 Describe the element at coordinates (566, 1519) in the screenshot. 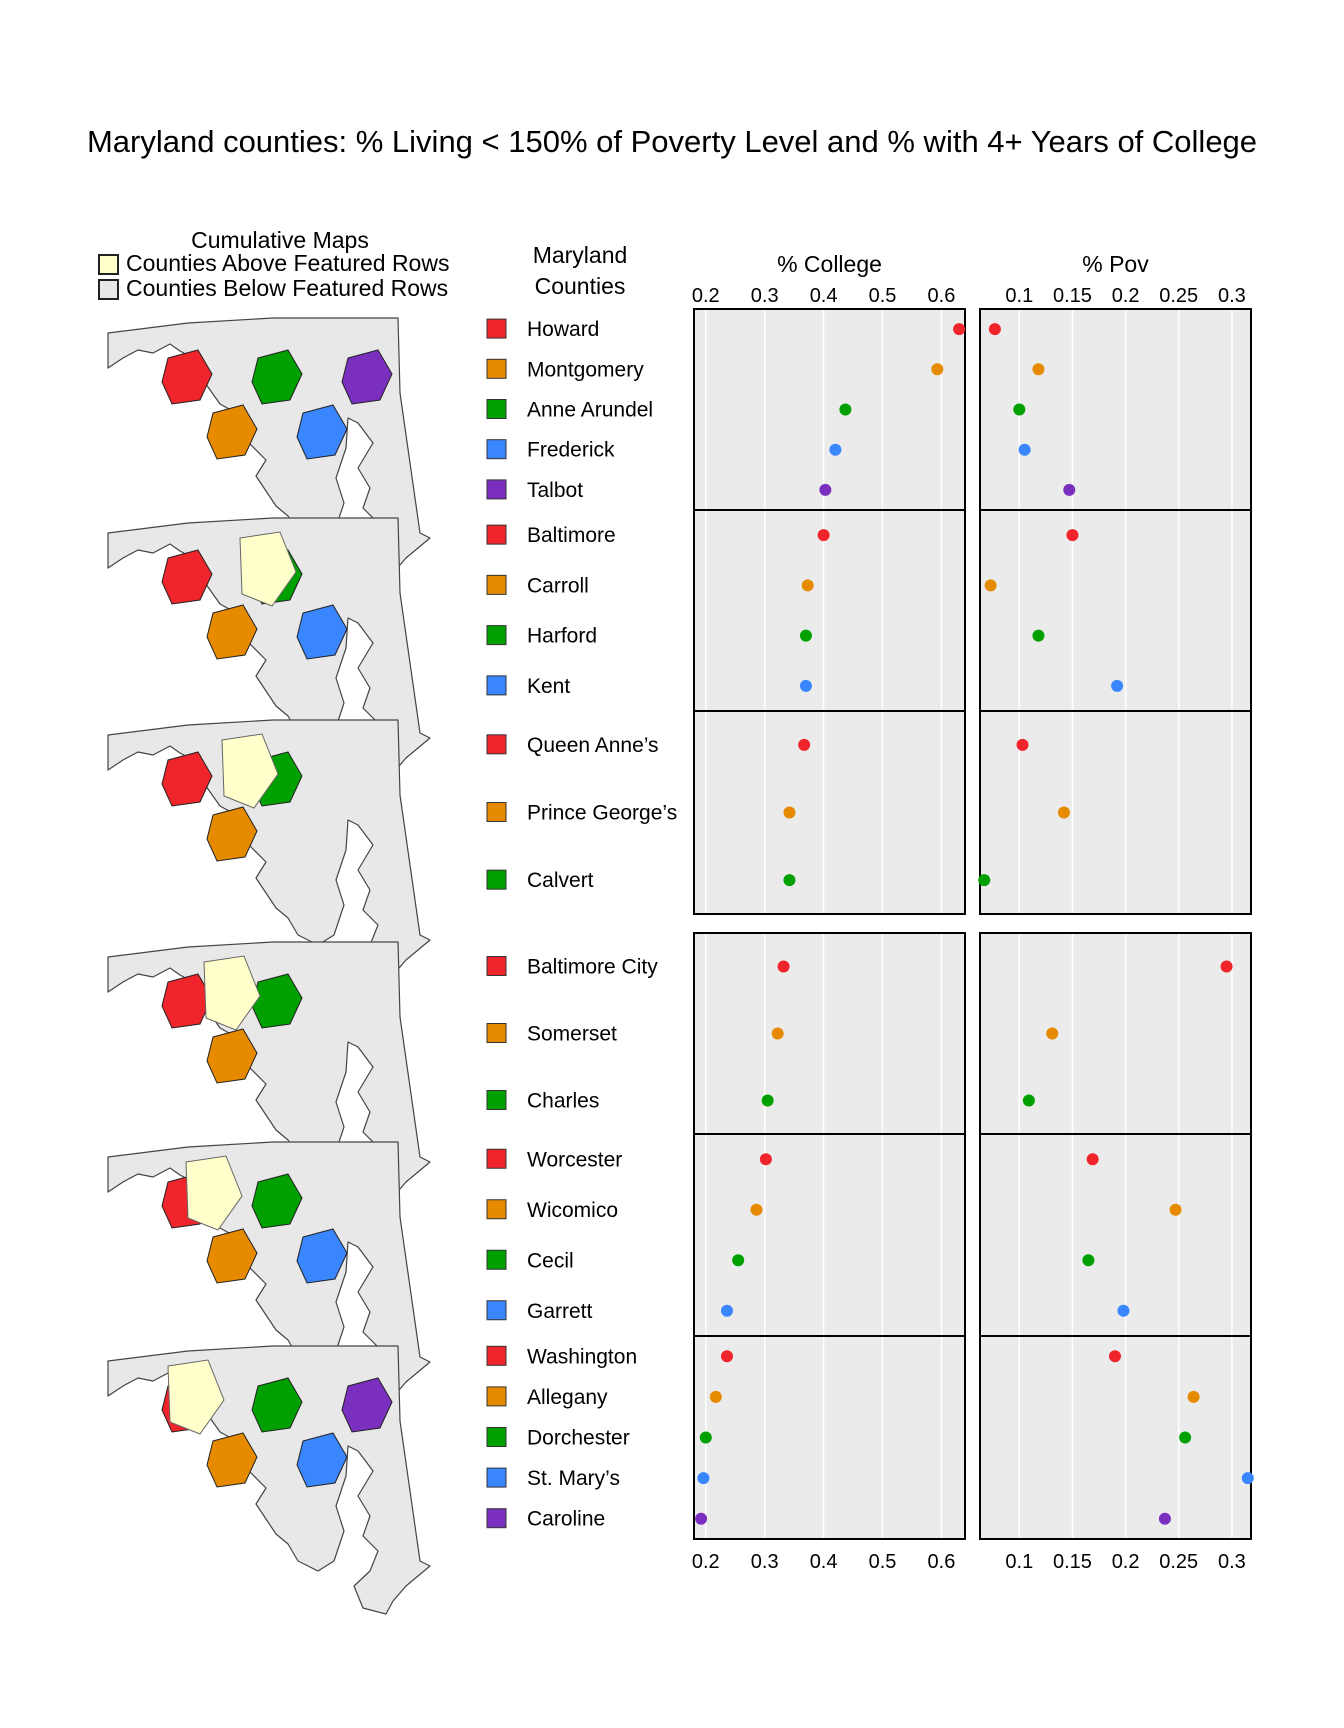

I see `county-label-5-4: Caroline` at that location.